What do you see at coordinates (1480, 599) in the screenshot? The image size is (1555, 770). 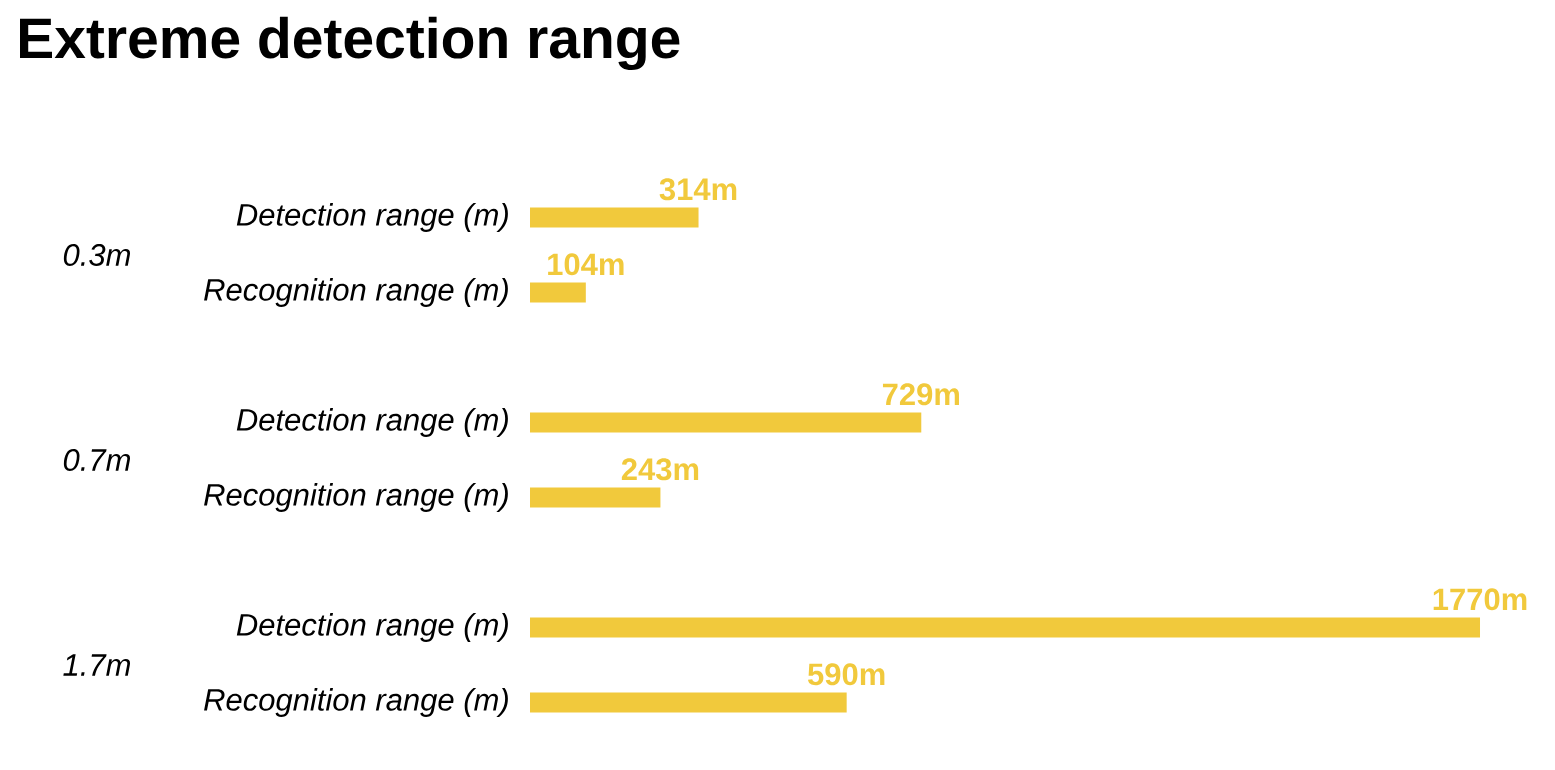 I see `data-label: 1770m` at bounding box center [1480, 599].